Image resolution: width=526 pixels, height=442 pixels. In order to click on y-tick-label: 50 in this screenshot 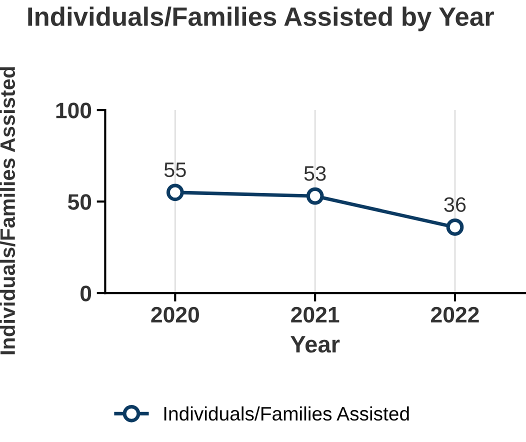, I will do `click(80, 202)`.